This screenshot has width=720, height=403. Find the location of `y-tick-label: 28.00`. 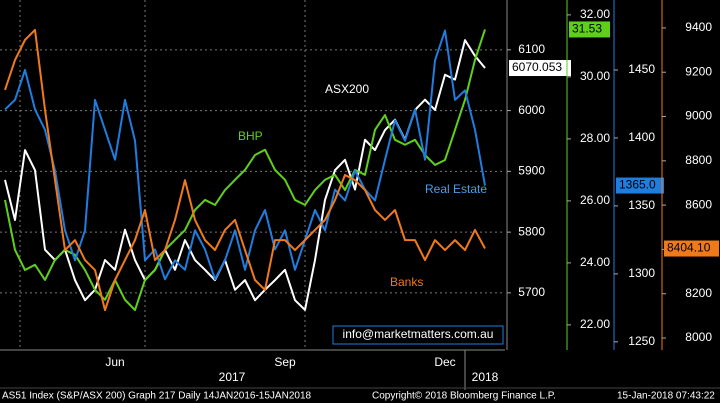

y-tick-label: 28.00 is located at coordinates (595, 138).